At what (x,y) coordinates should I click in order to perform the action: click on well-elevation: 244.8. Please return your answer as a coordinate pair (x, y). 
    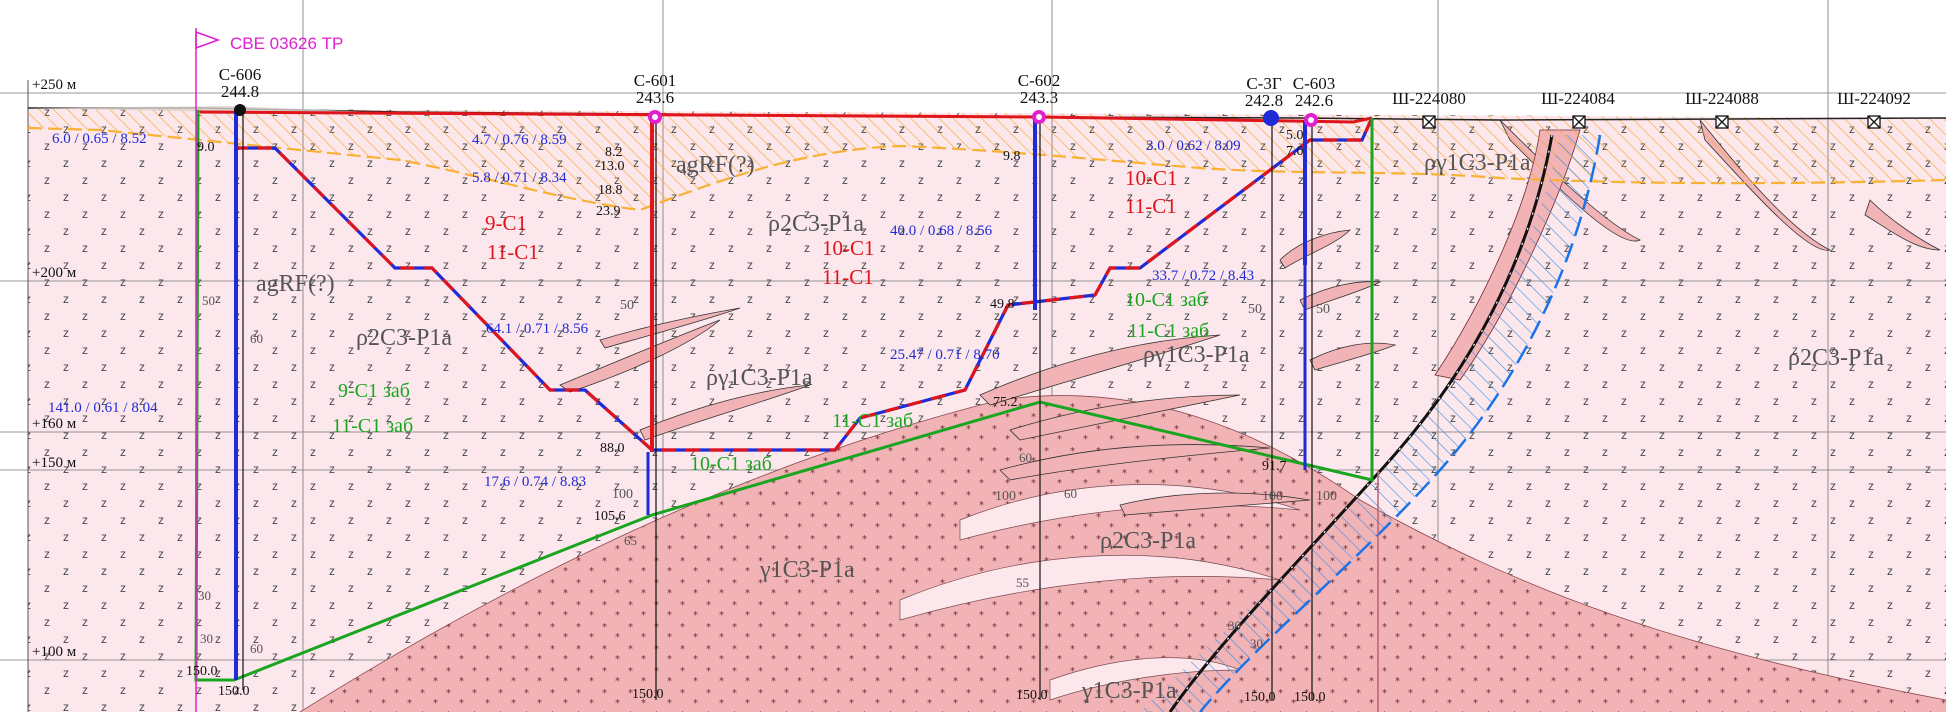
    Looking at the image, I should click on (240, 91).